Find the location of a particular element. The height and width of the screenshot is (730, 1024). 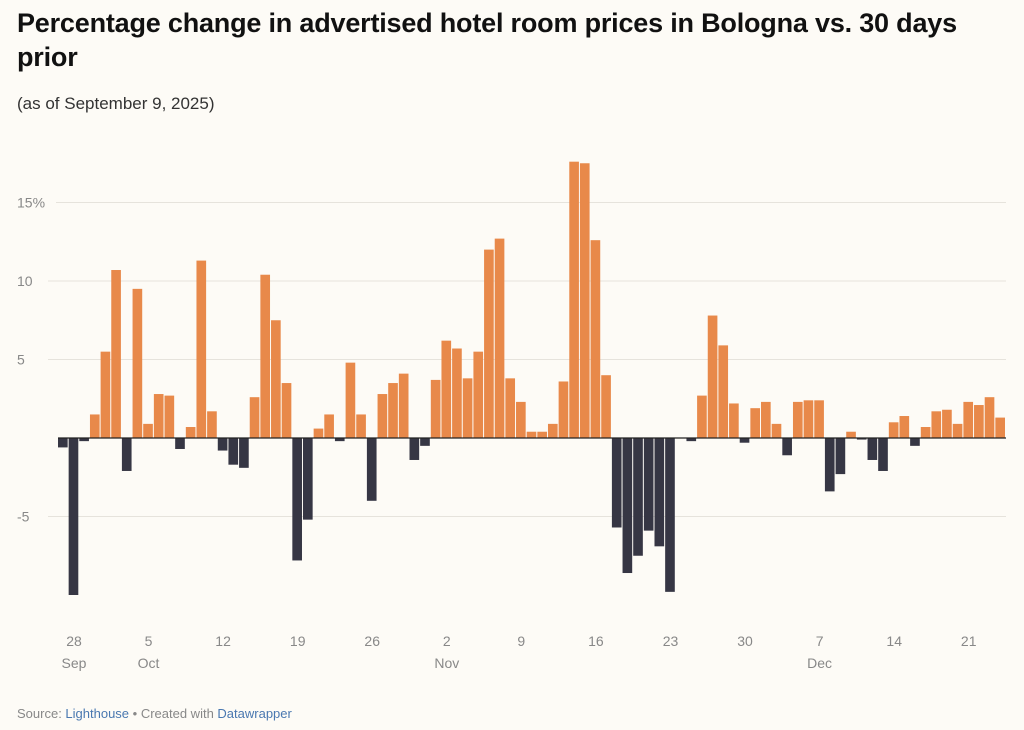

y-tick-label: 15% is located at coordinates (31, 203).